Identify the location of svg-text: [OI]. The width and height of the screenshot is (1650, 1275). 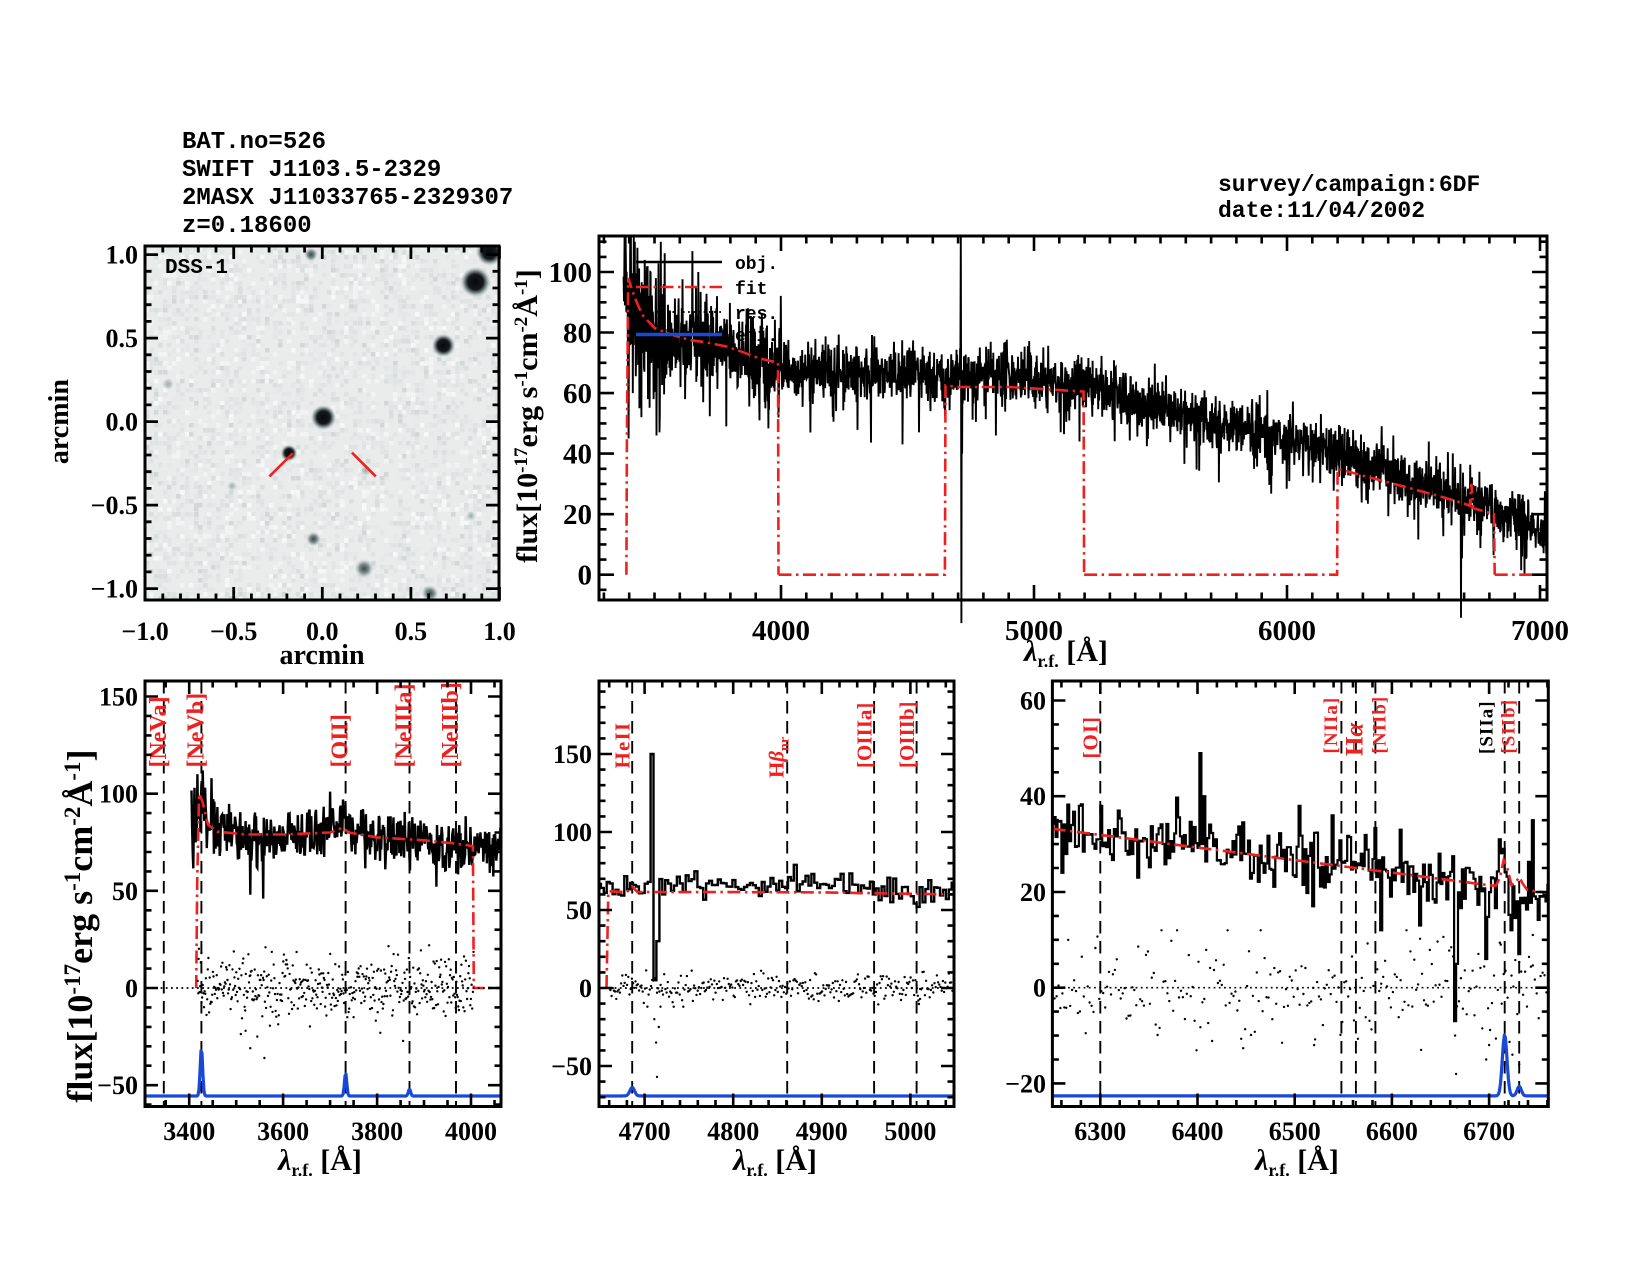
(1090, 737).